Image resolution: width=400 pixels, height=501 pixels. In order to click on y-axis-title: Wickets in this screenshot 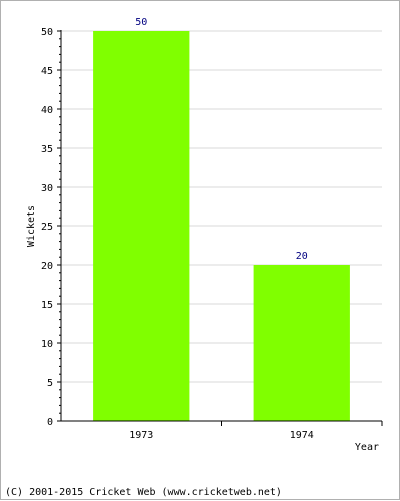, I will do `click(31, 226)`.